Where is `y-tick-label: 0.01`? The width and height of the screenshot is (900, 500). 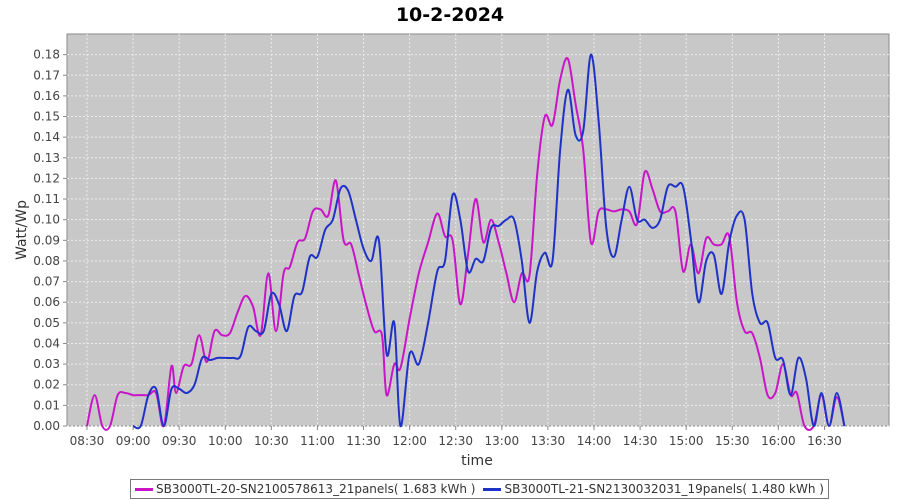
y-tick-label: 0.01 is located at coordinates (46, 405).